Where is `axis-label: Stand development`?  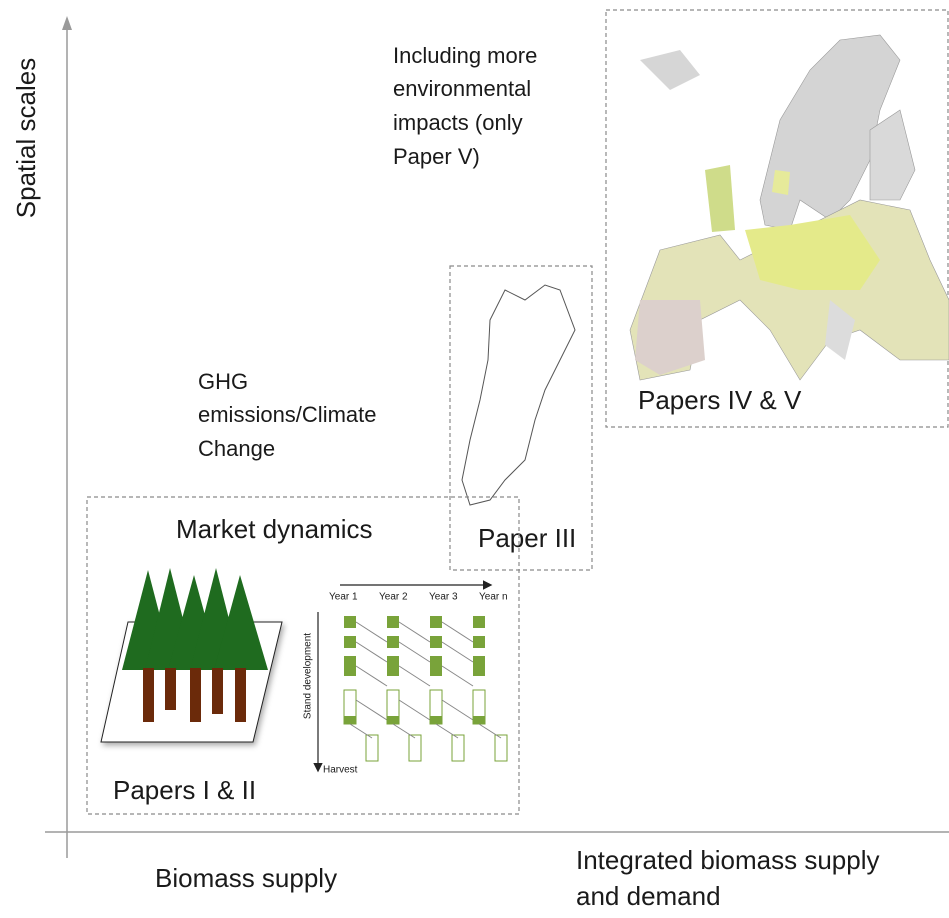
axis-label: Stand development is located at coordinates (308, 676).